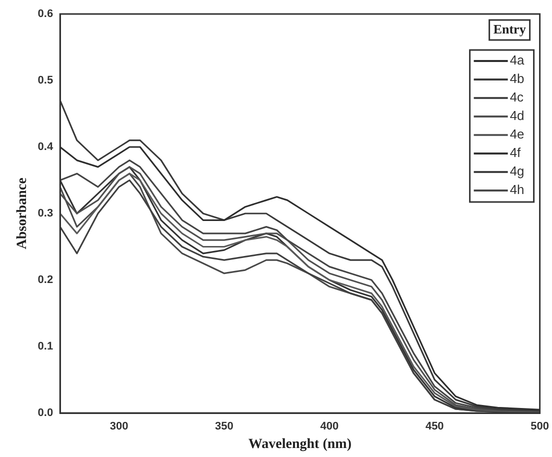  I want to click on x-tick-label: 500, so click(540, 426).